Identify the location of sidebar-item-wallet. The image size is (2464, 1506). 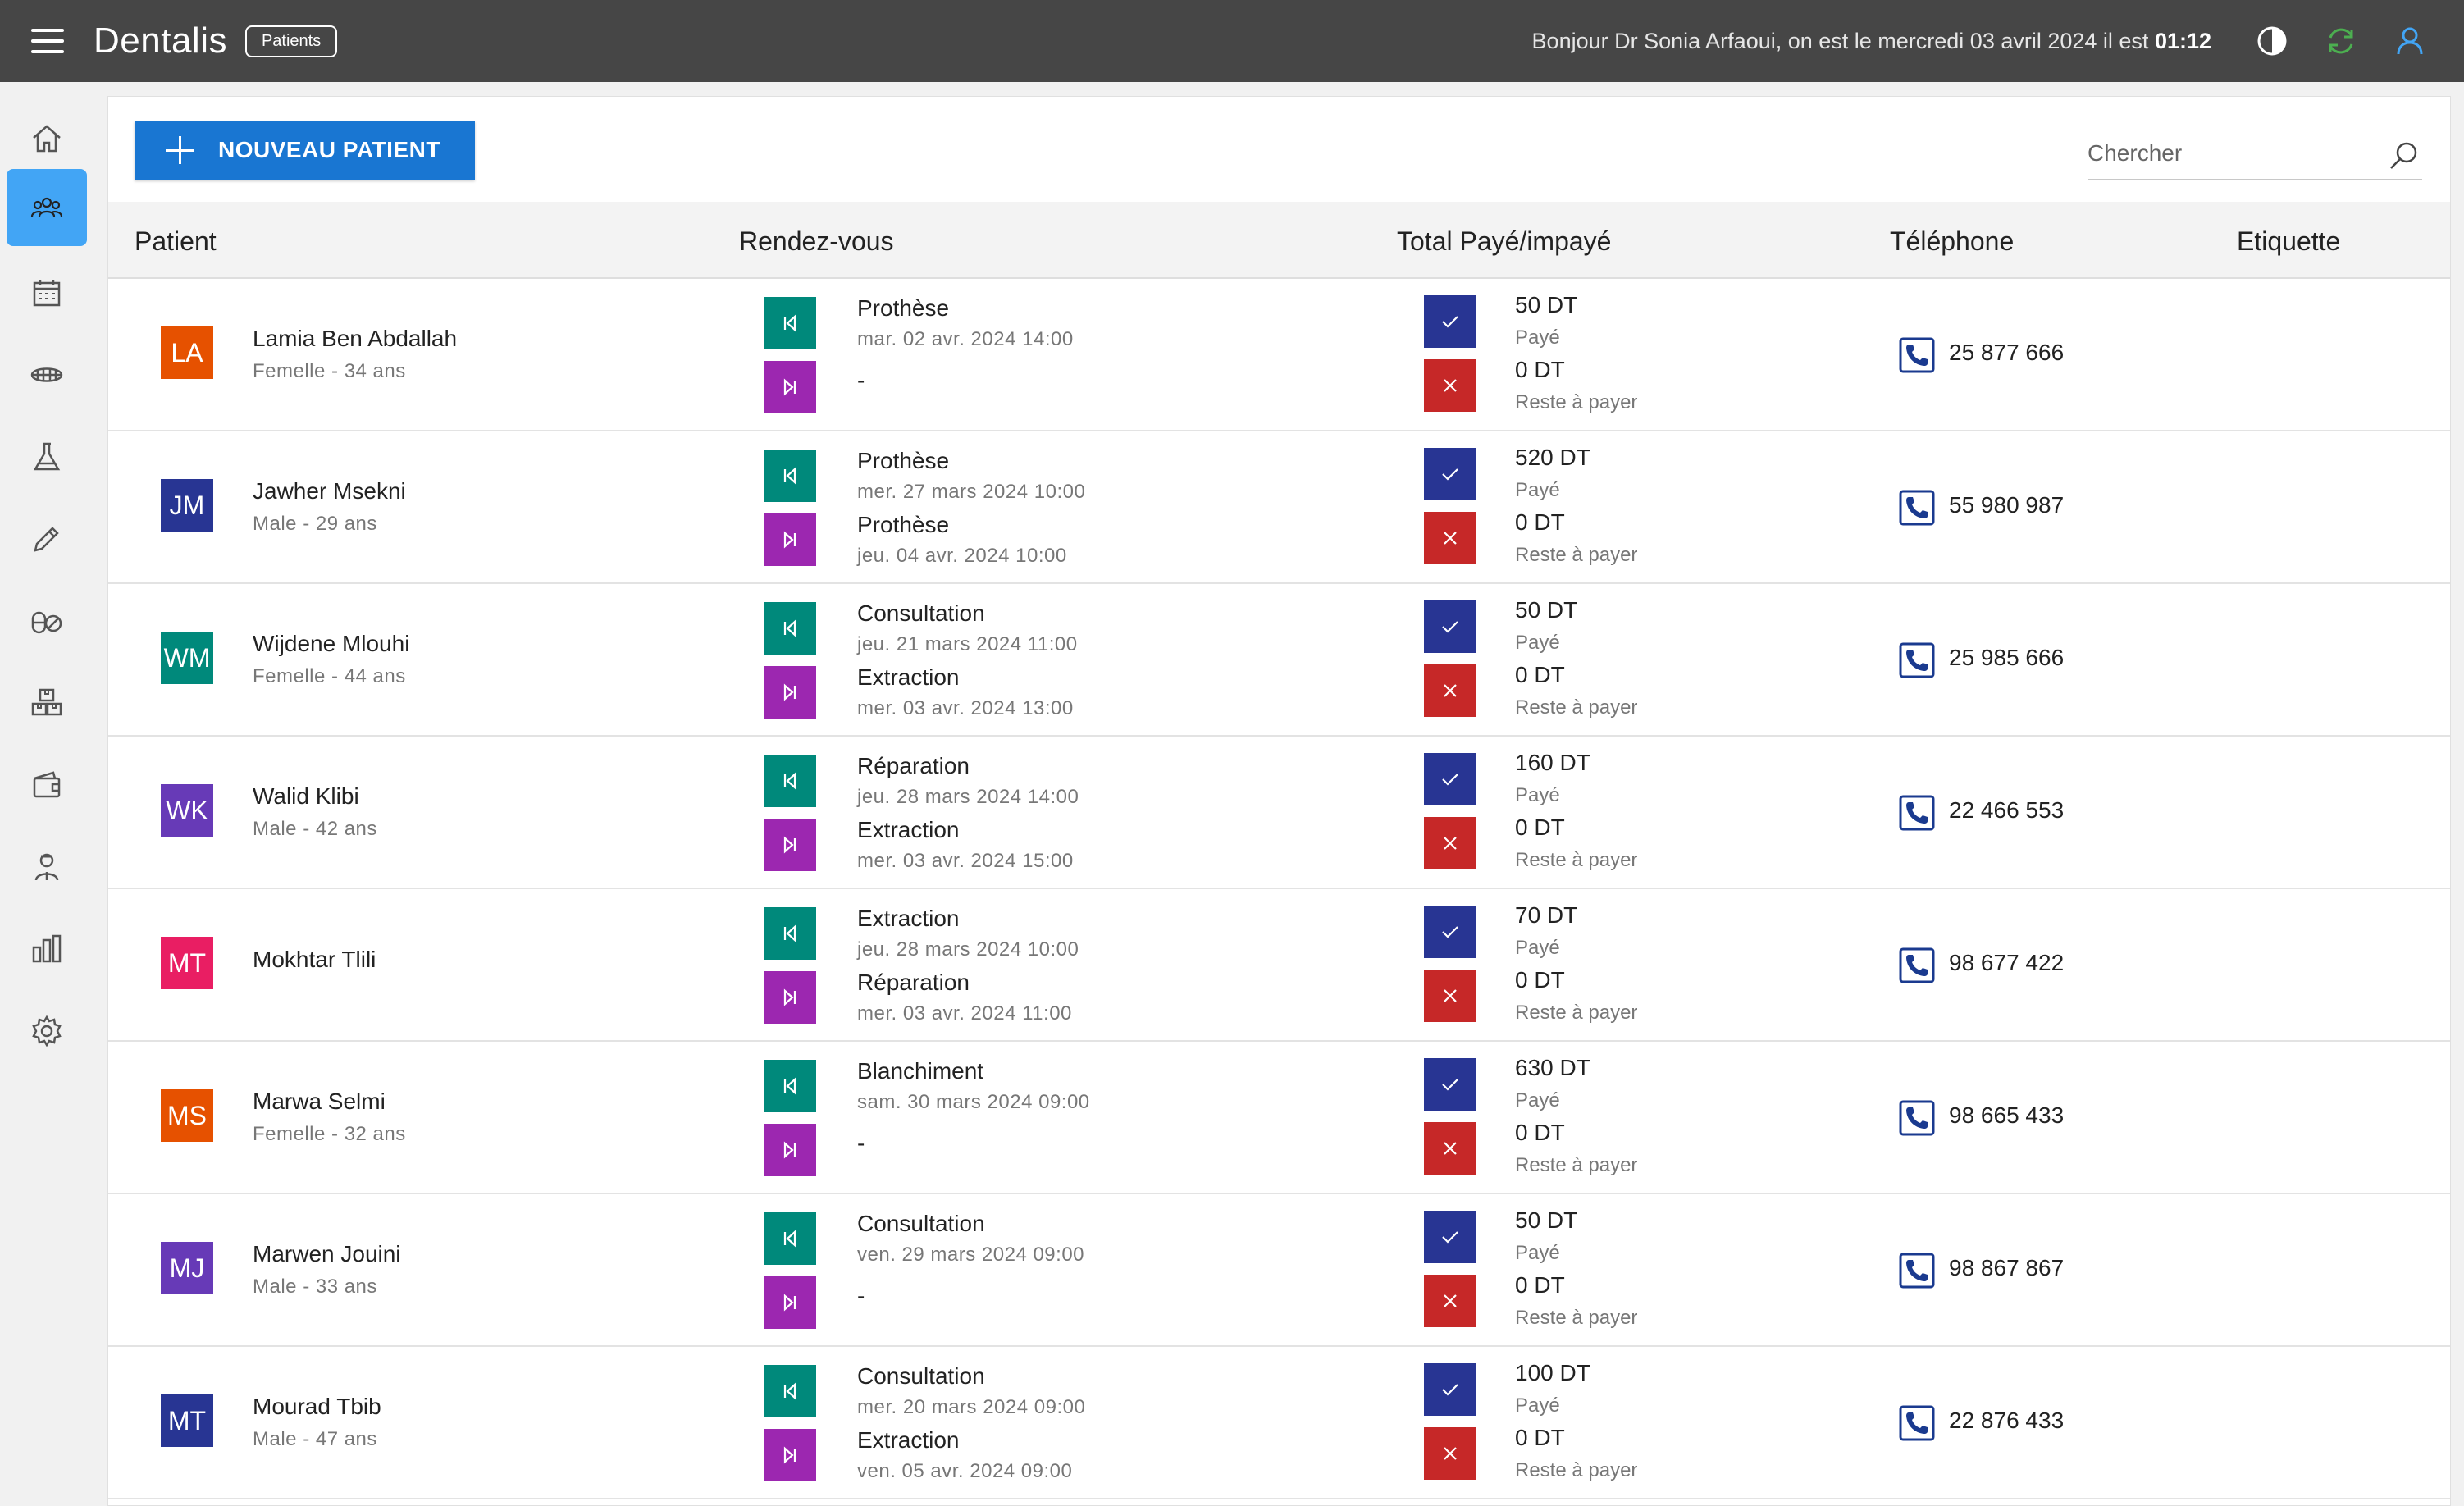
(47, 785).